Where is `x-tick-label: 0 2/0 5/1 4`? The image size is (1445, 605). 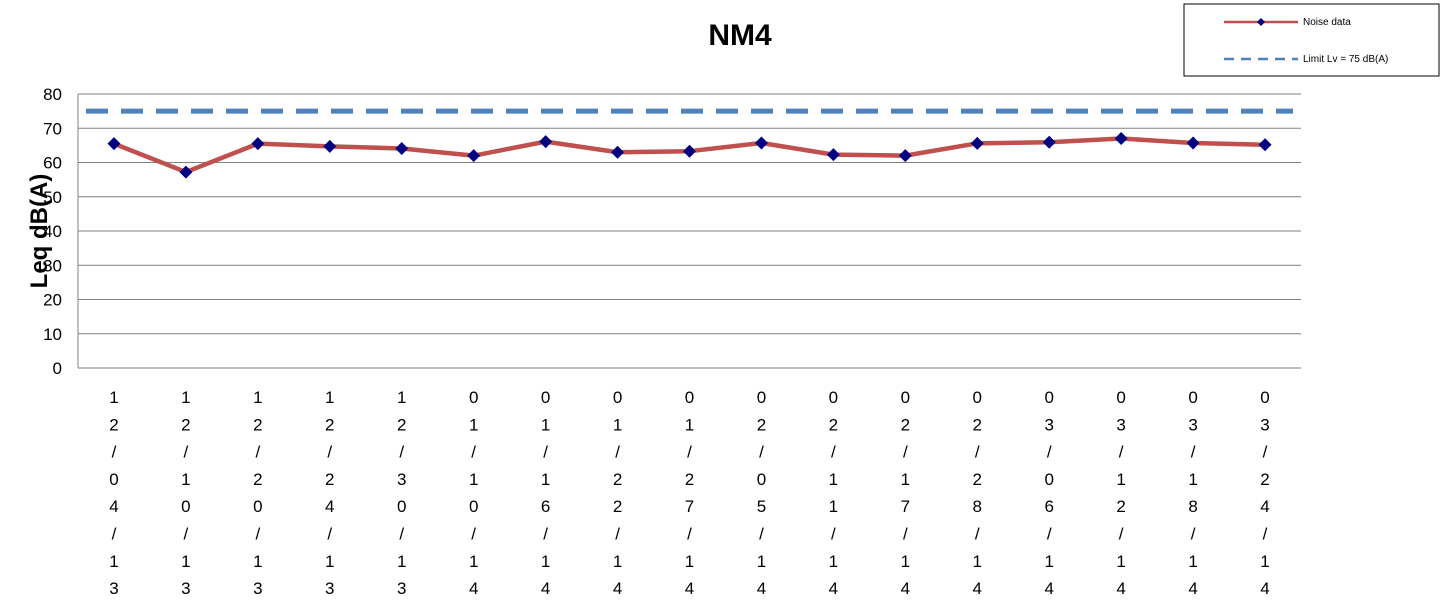 x-tick-label: 0 2/0 5/1 4 is located at coordinates (761, 493).